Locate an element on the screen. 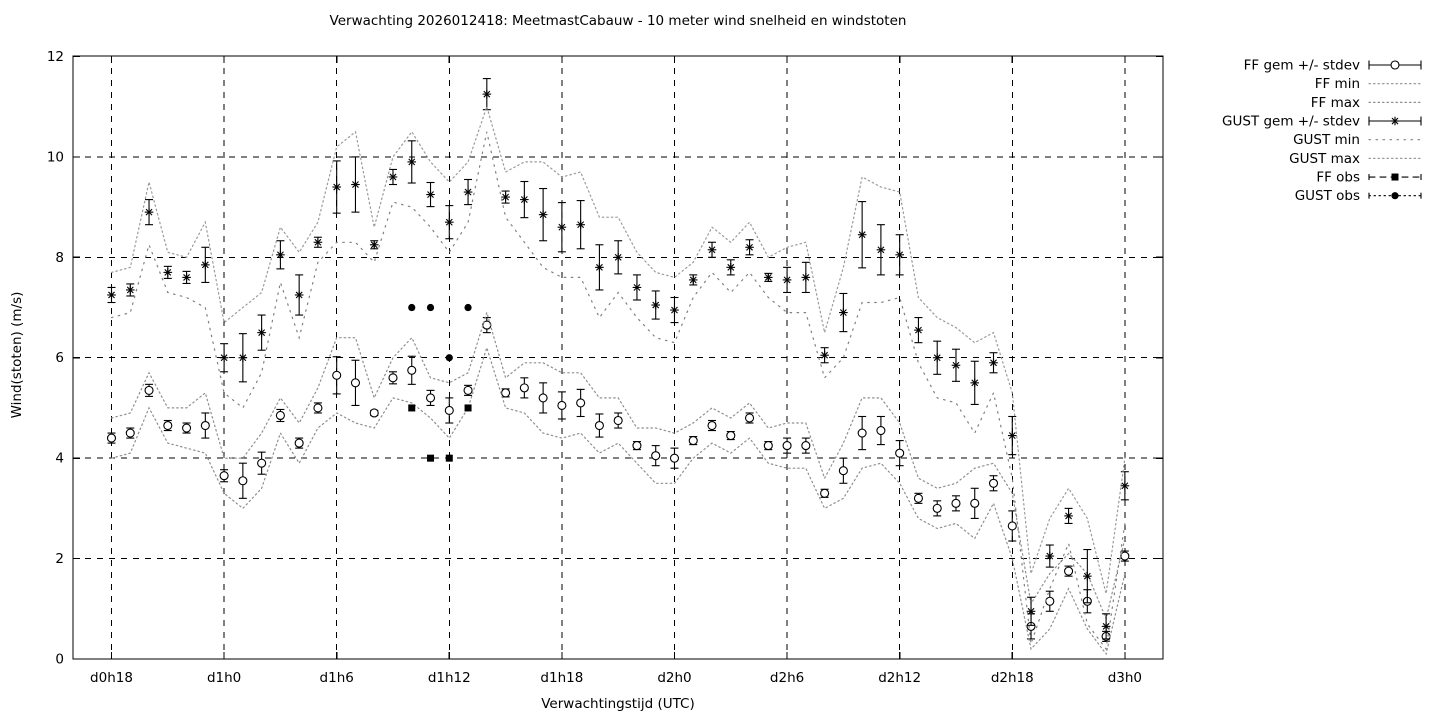 This screenshot has width=1440, height=720. legend-row: FF min is located at coordinates (1368, 84).